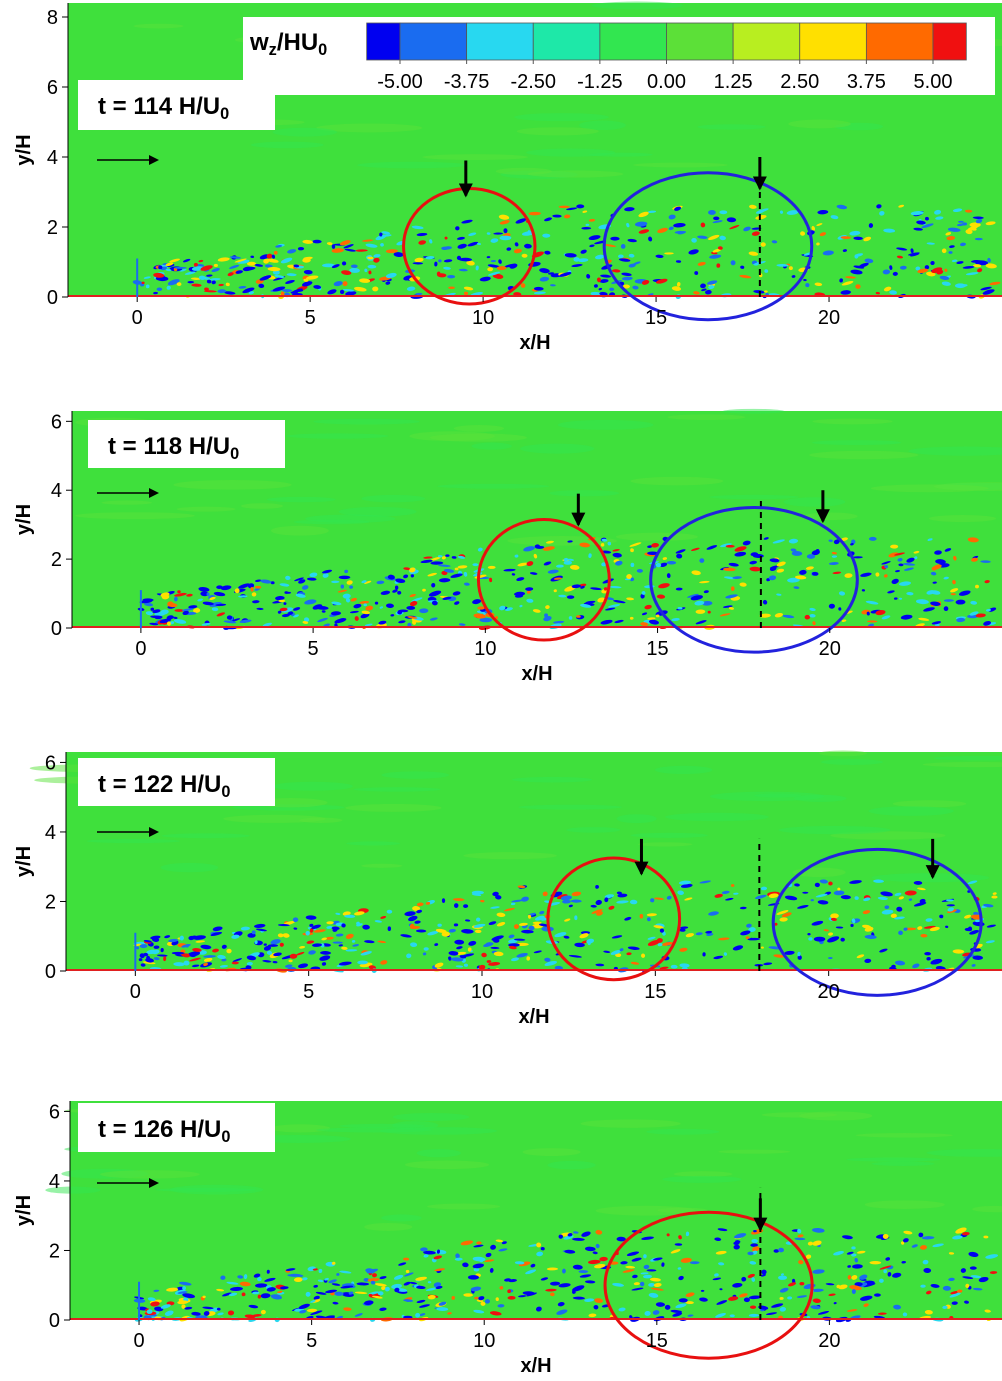  What do you see at coordinates (176, 1127) in the screenshot?
I see `time-label-box` at bounding box center [176, 1127].